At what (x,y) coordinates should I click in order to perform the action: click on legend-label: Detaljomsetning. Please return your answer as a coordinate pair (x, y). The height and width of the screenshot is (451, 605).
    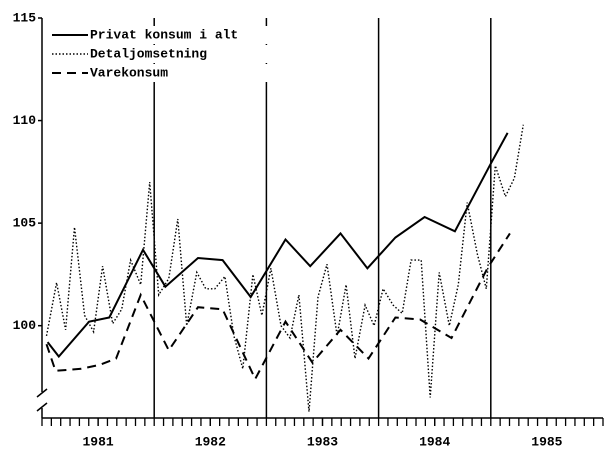
    Looking at the image, I should click on (148, 53).